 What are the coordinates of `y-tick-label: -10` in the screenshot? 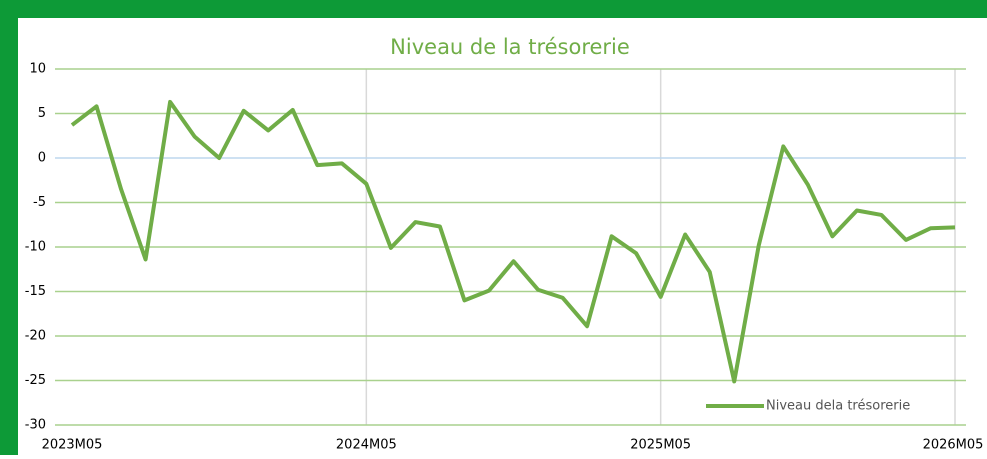 It's located at (35, 247).